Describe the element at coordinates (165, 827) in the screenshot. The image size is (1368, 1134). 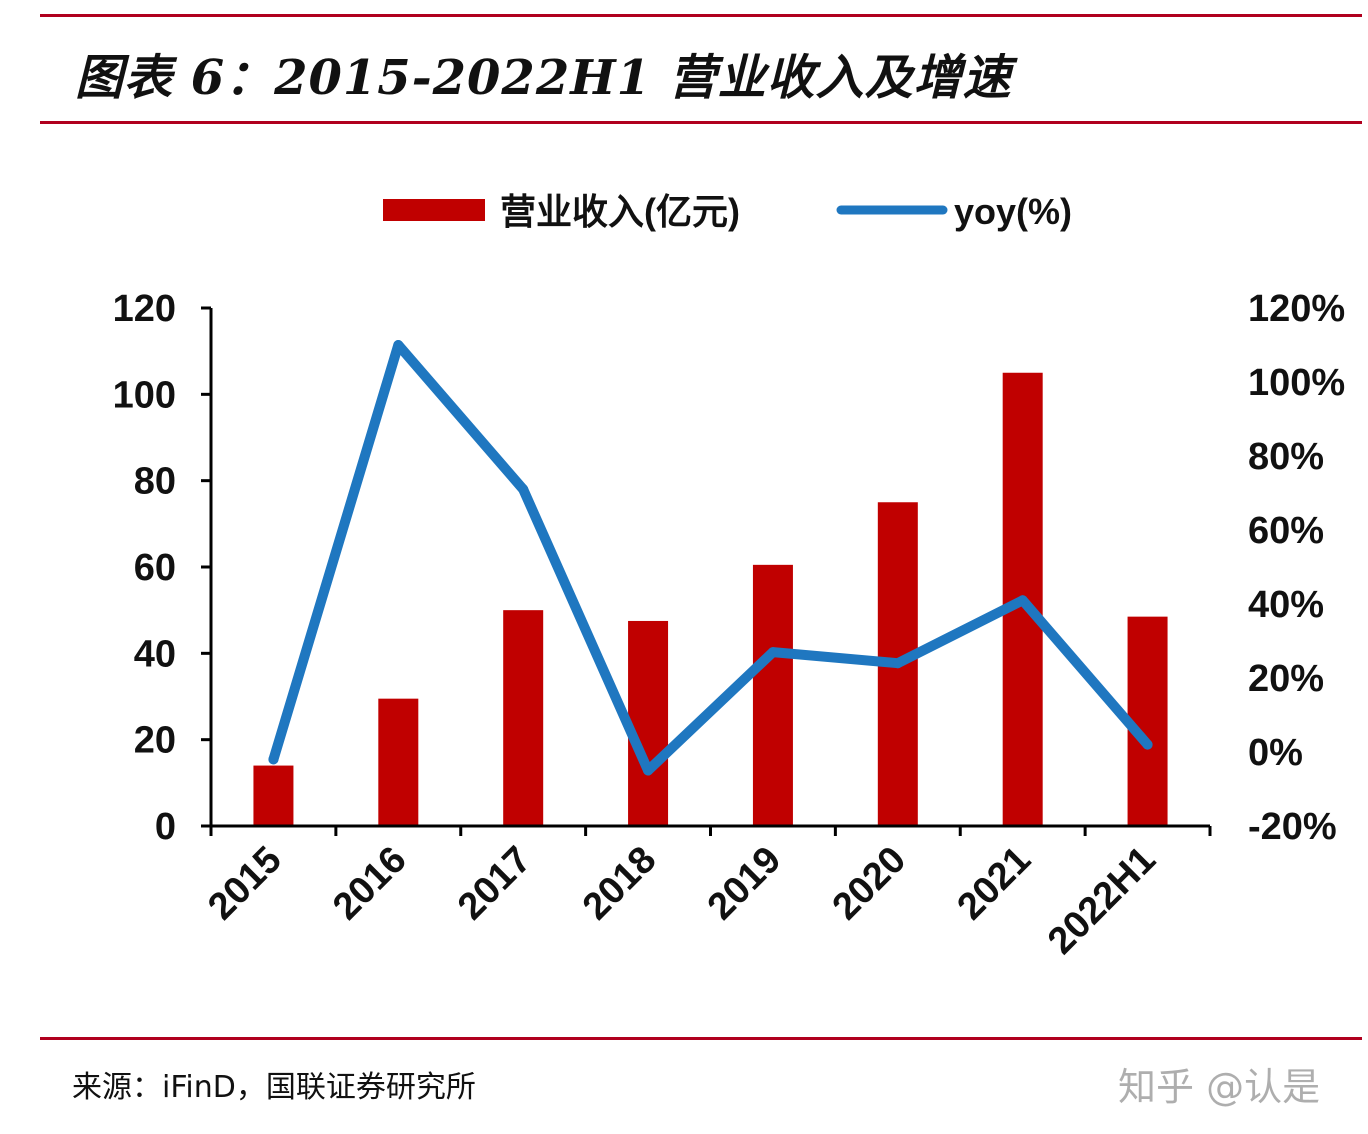
I see `y-left-tick-label: 0` at that location.